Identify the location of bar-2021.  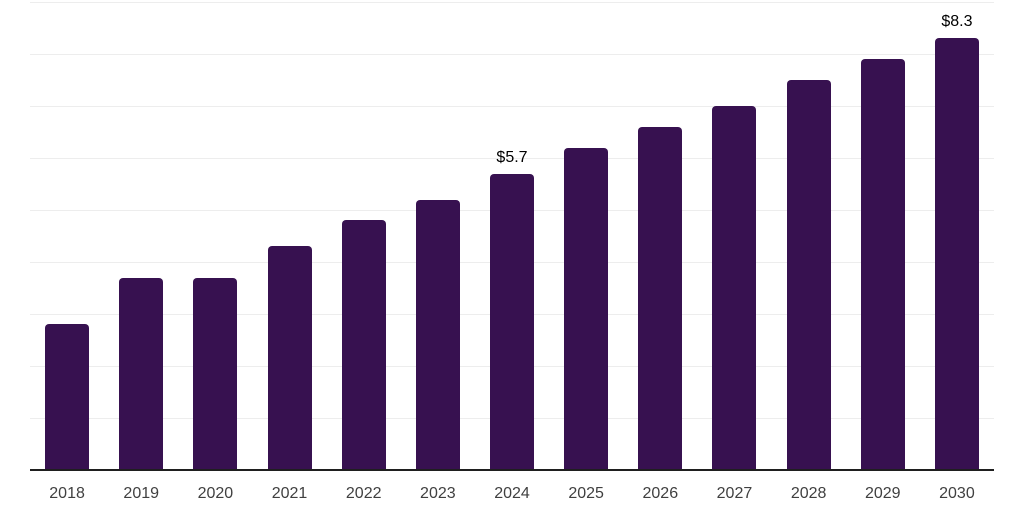
(289, 358).